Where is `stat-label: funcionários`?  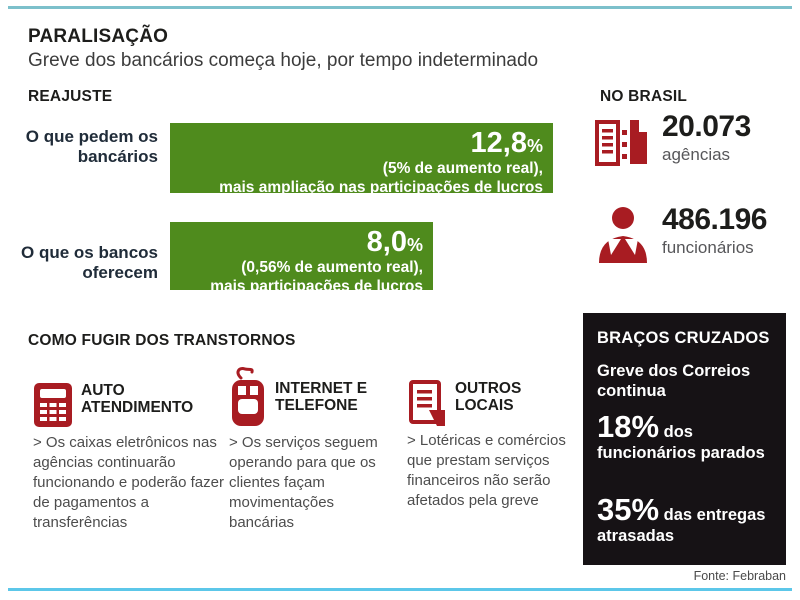
stat-label: funcionários is located at coordinates (708, 247).